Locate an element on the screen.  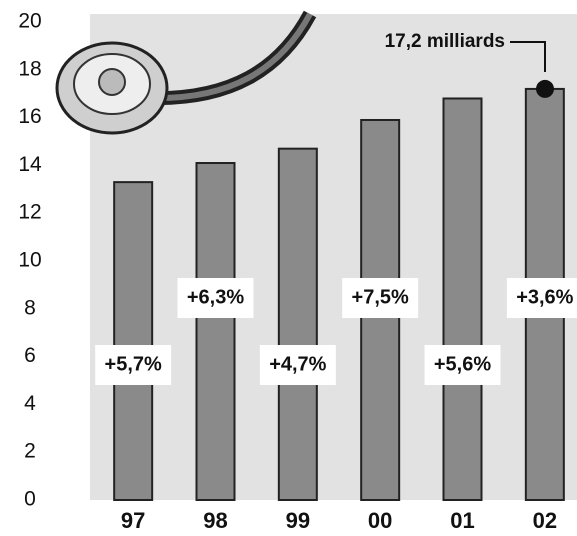
y-tick-label: 2 is located at coordinates (30, 451).